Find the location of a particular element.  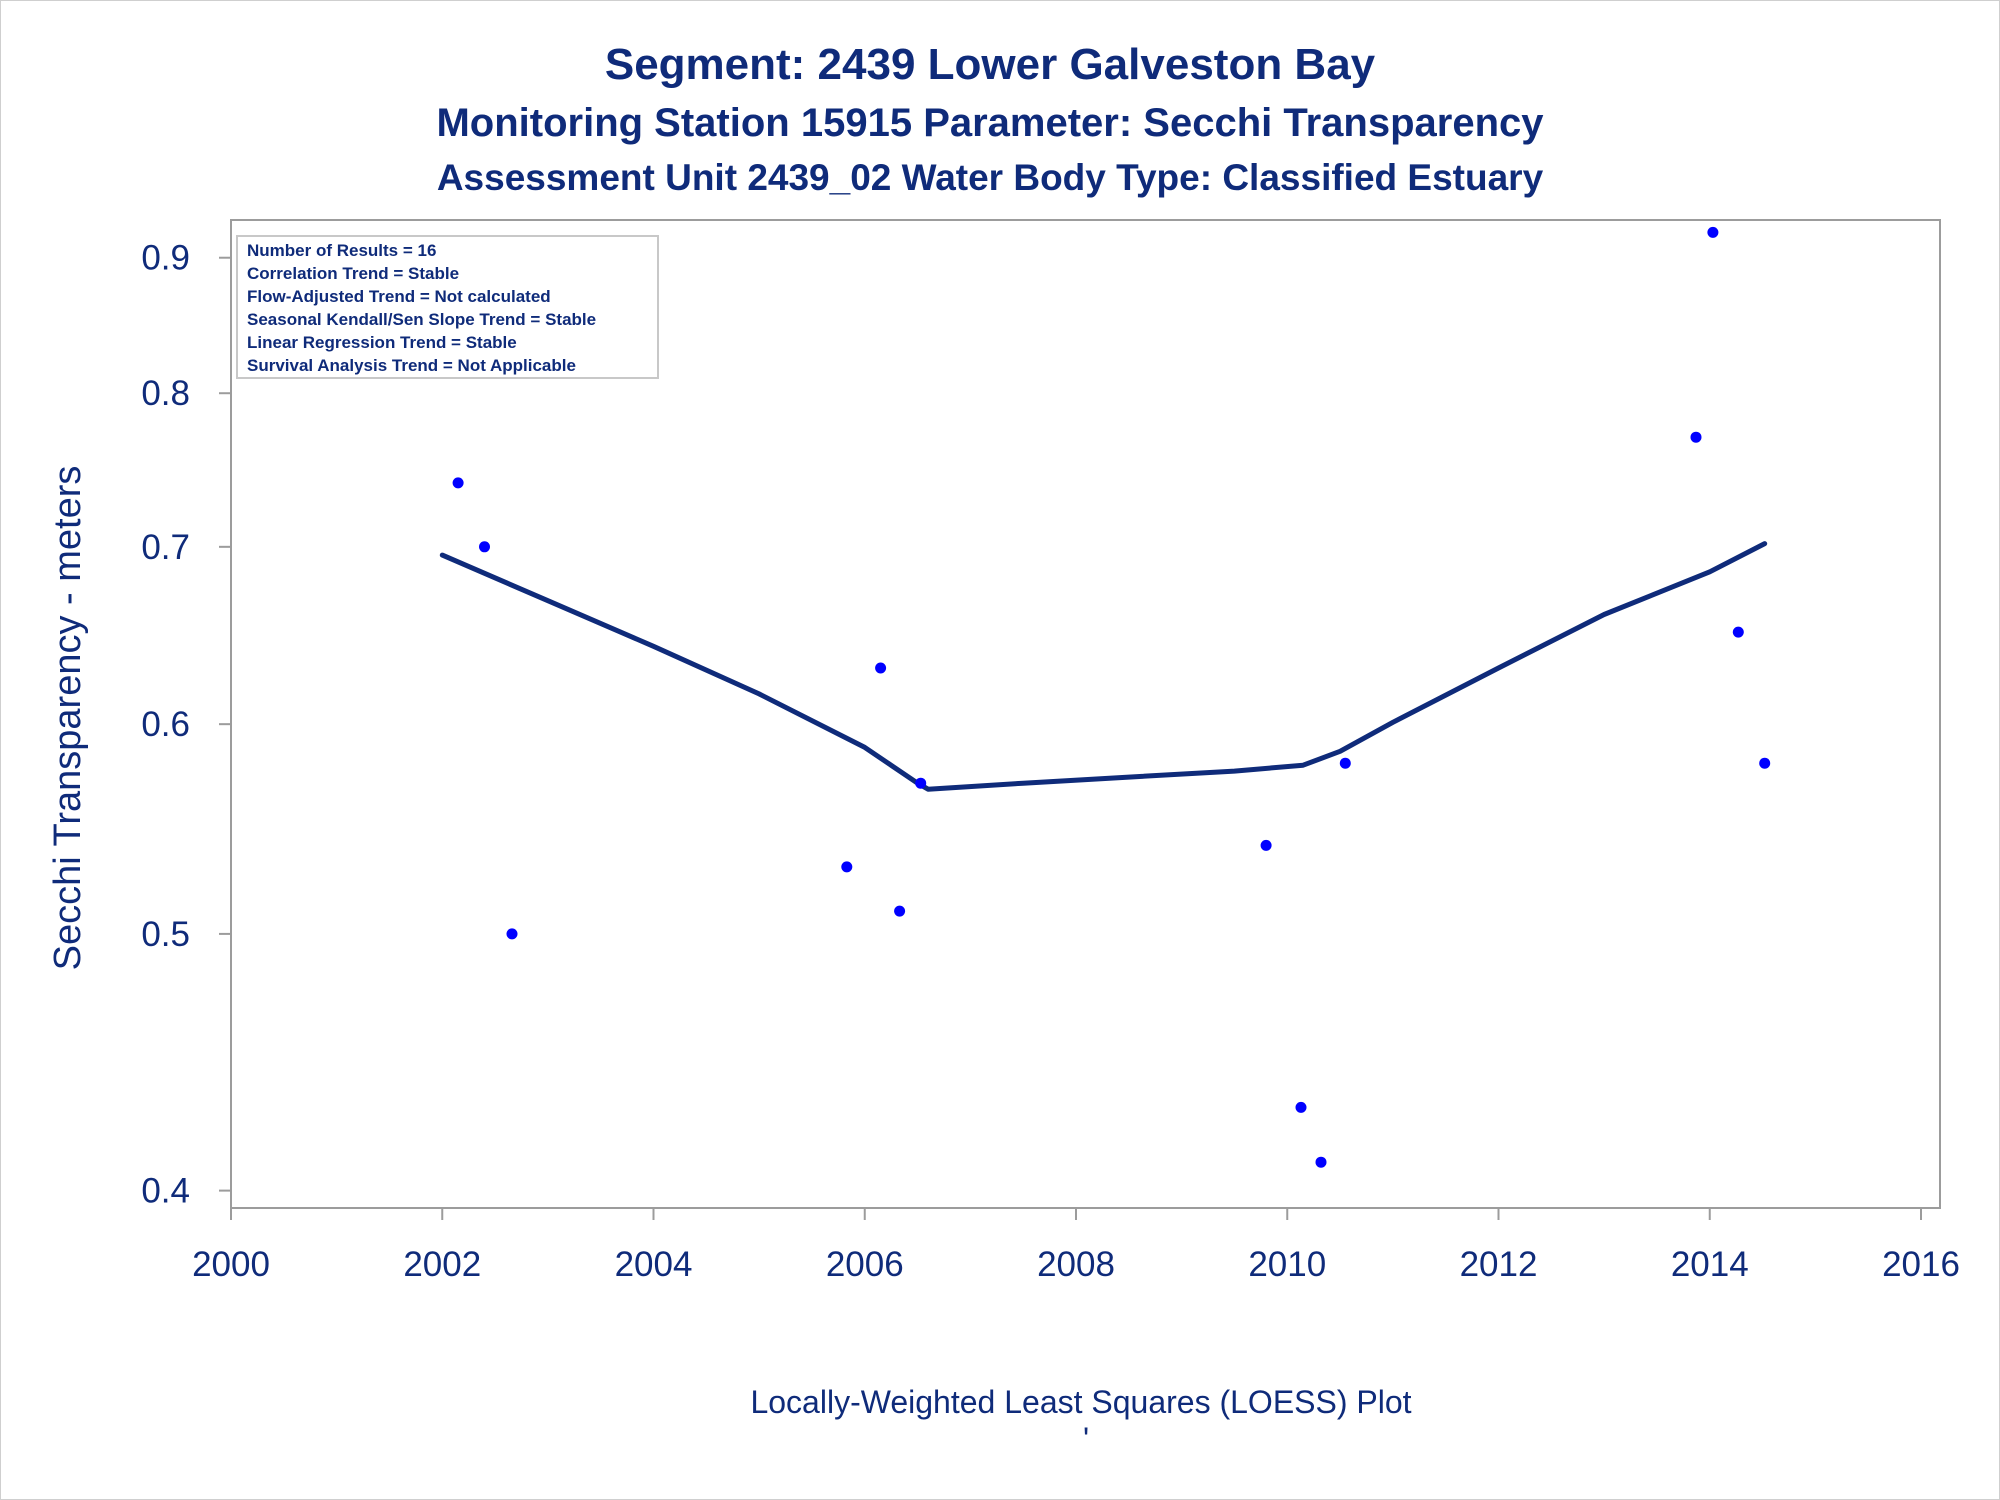

x-tick-label: 2000 is located at coordinates (231, 1264).